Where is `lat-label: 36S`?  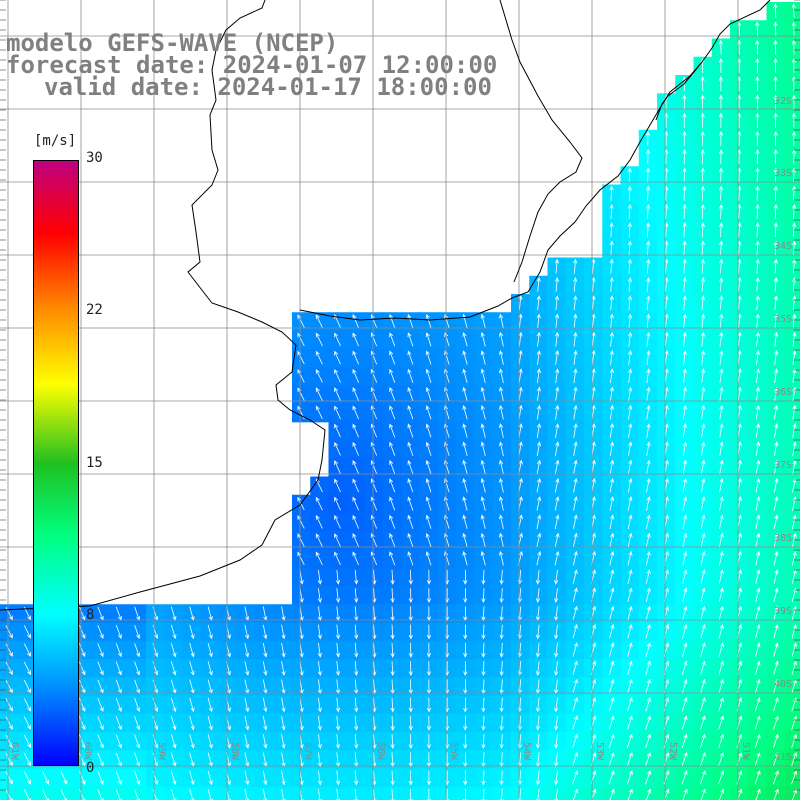 lat-label: 36S is located at coordinates (783, 392).